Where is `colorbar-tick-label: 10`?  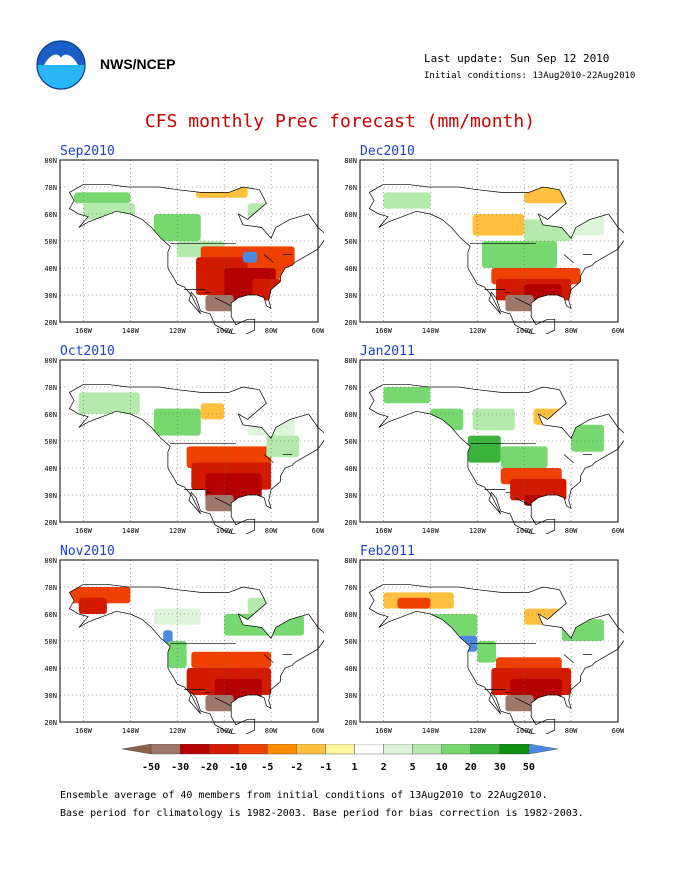
colorbar-tick-label: 10 is located at coordinates (442, 767).